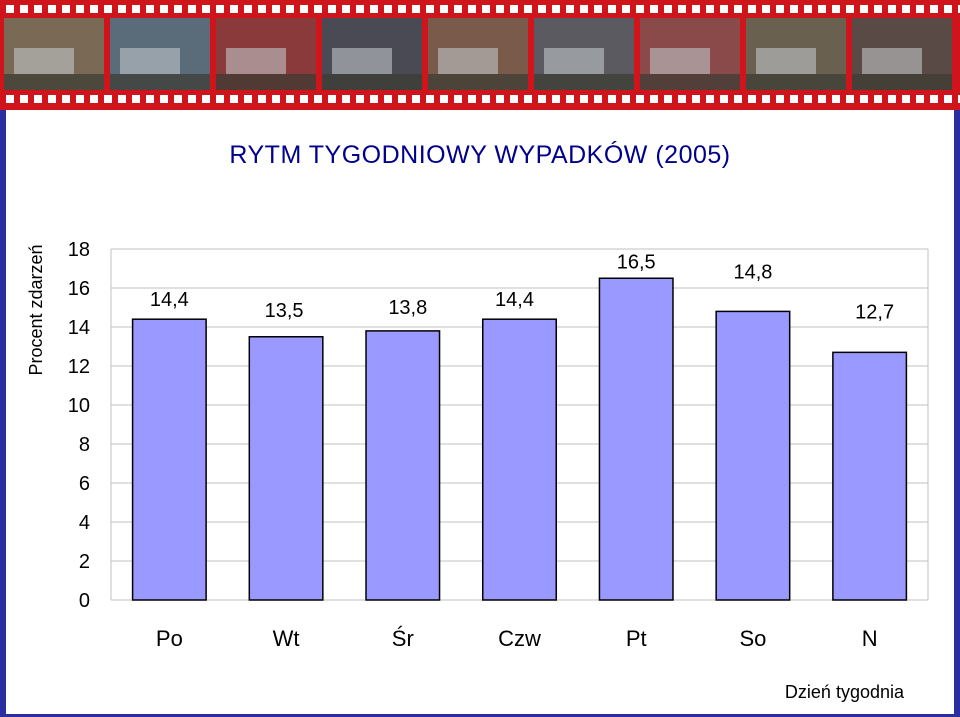 This screenshot has height=717, width=960. Describe the element at coordinates (84, 601) in the screenshot. I see `y-tick-label: 0` at that location.